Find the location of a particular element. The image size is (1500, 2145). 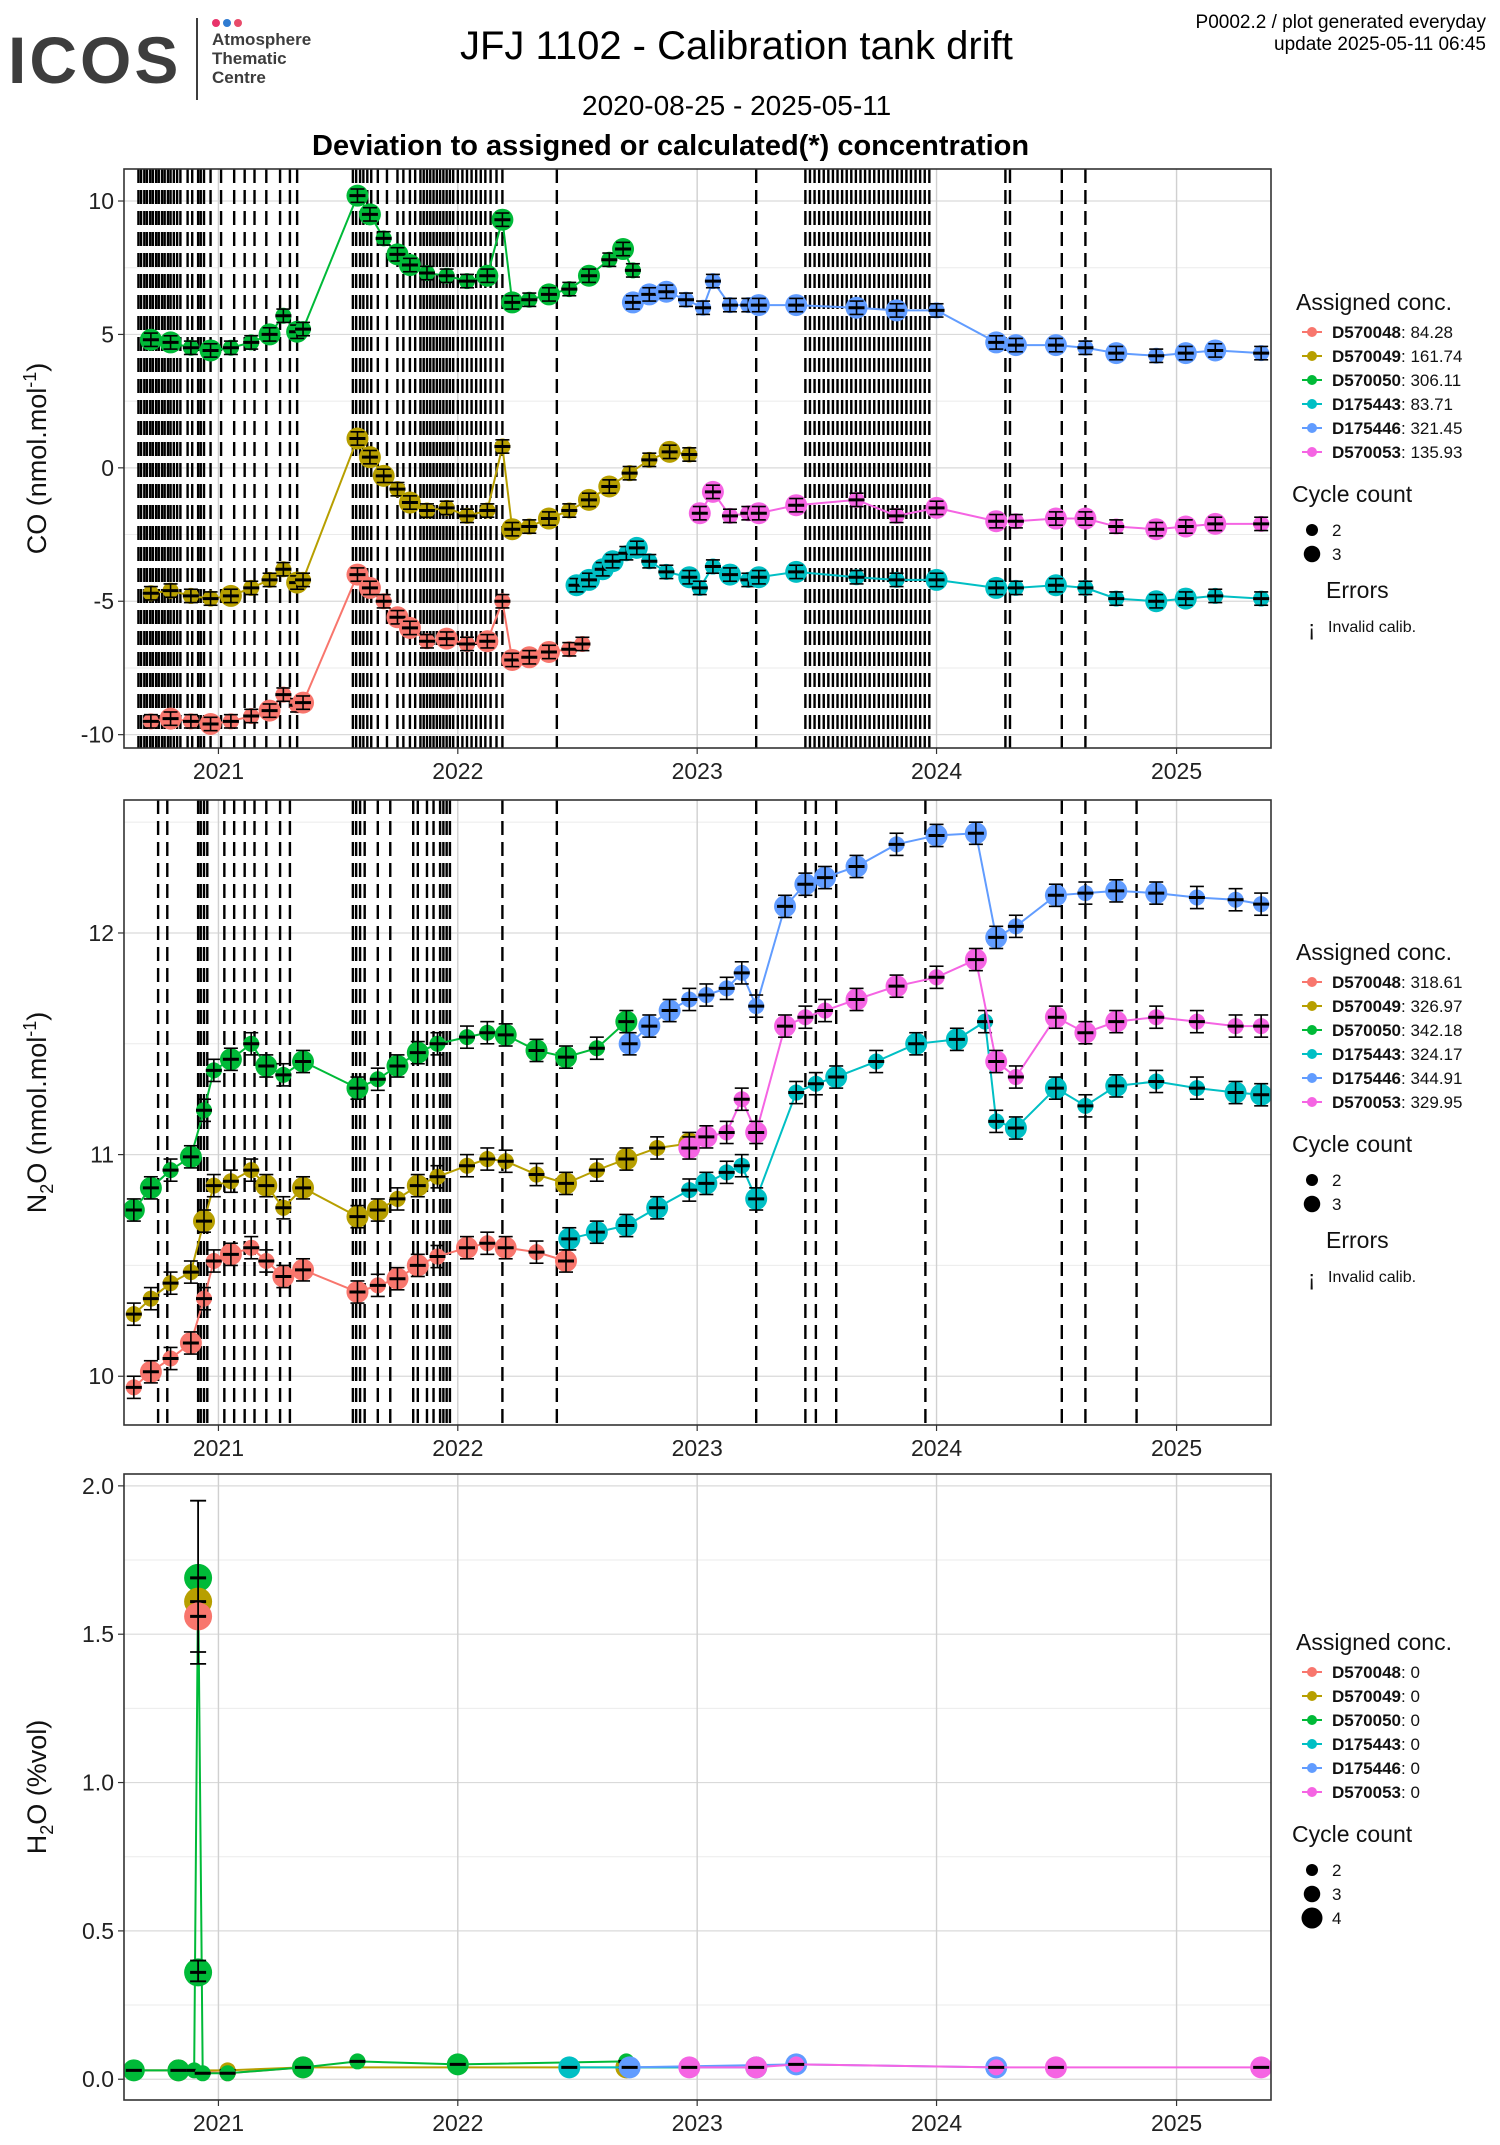

y-axis-label-part: ) is located at coordinates (37, 1016).